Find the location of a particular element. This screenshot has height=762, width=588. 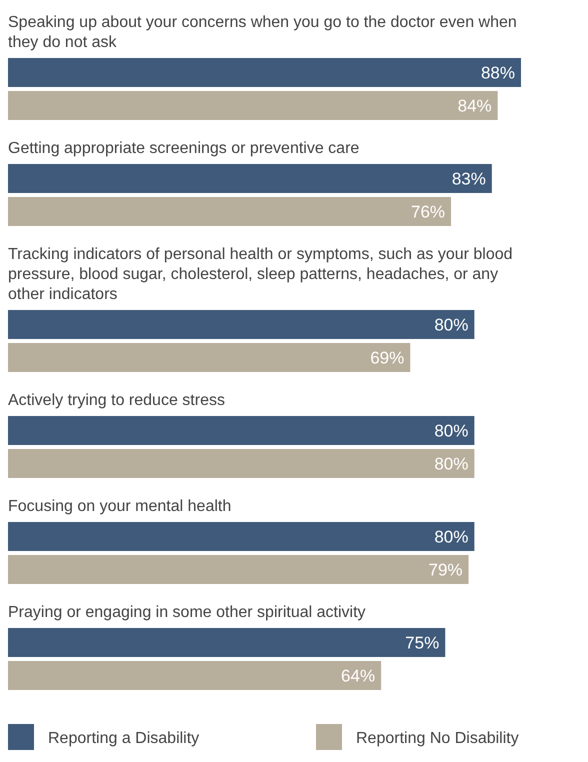

data-label: 69% is located at coordinates (387, 358).